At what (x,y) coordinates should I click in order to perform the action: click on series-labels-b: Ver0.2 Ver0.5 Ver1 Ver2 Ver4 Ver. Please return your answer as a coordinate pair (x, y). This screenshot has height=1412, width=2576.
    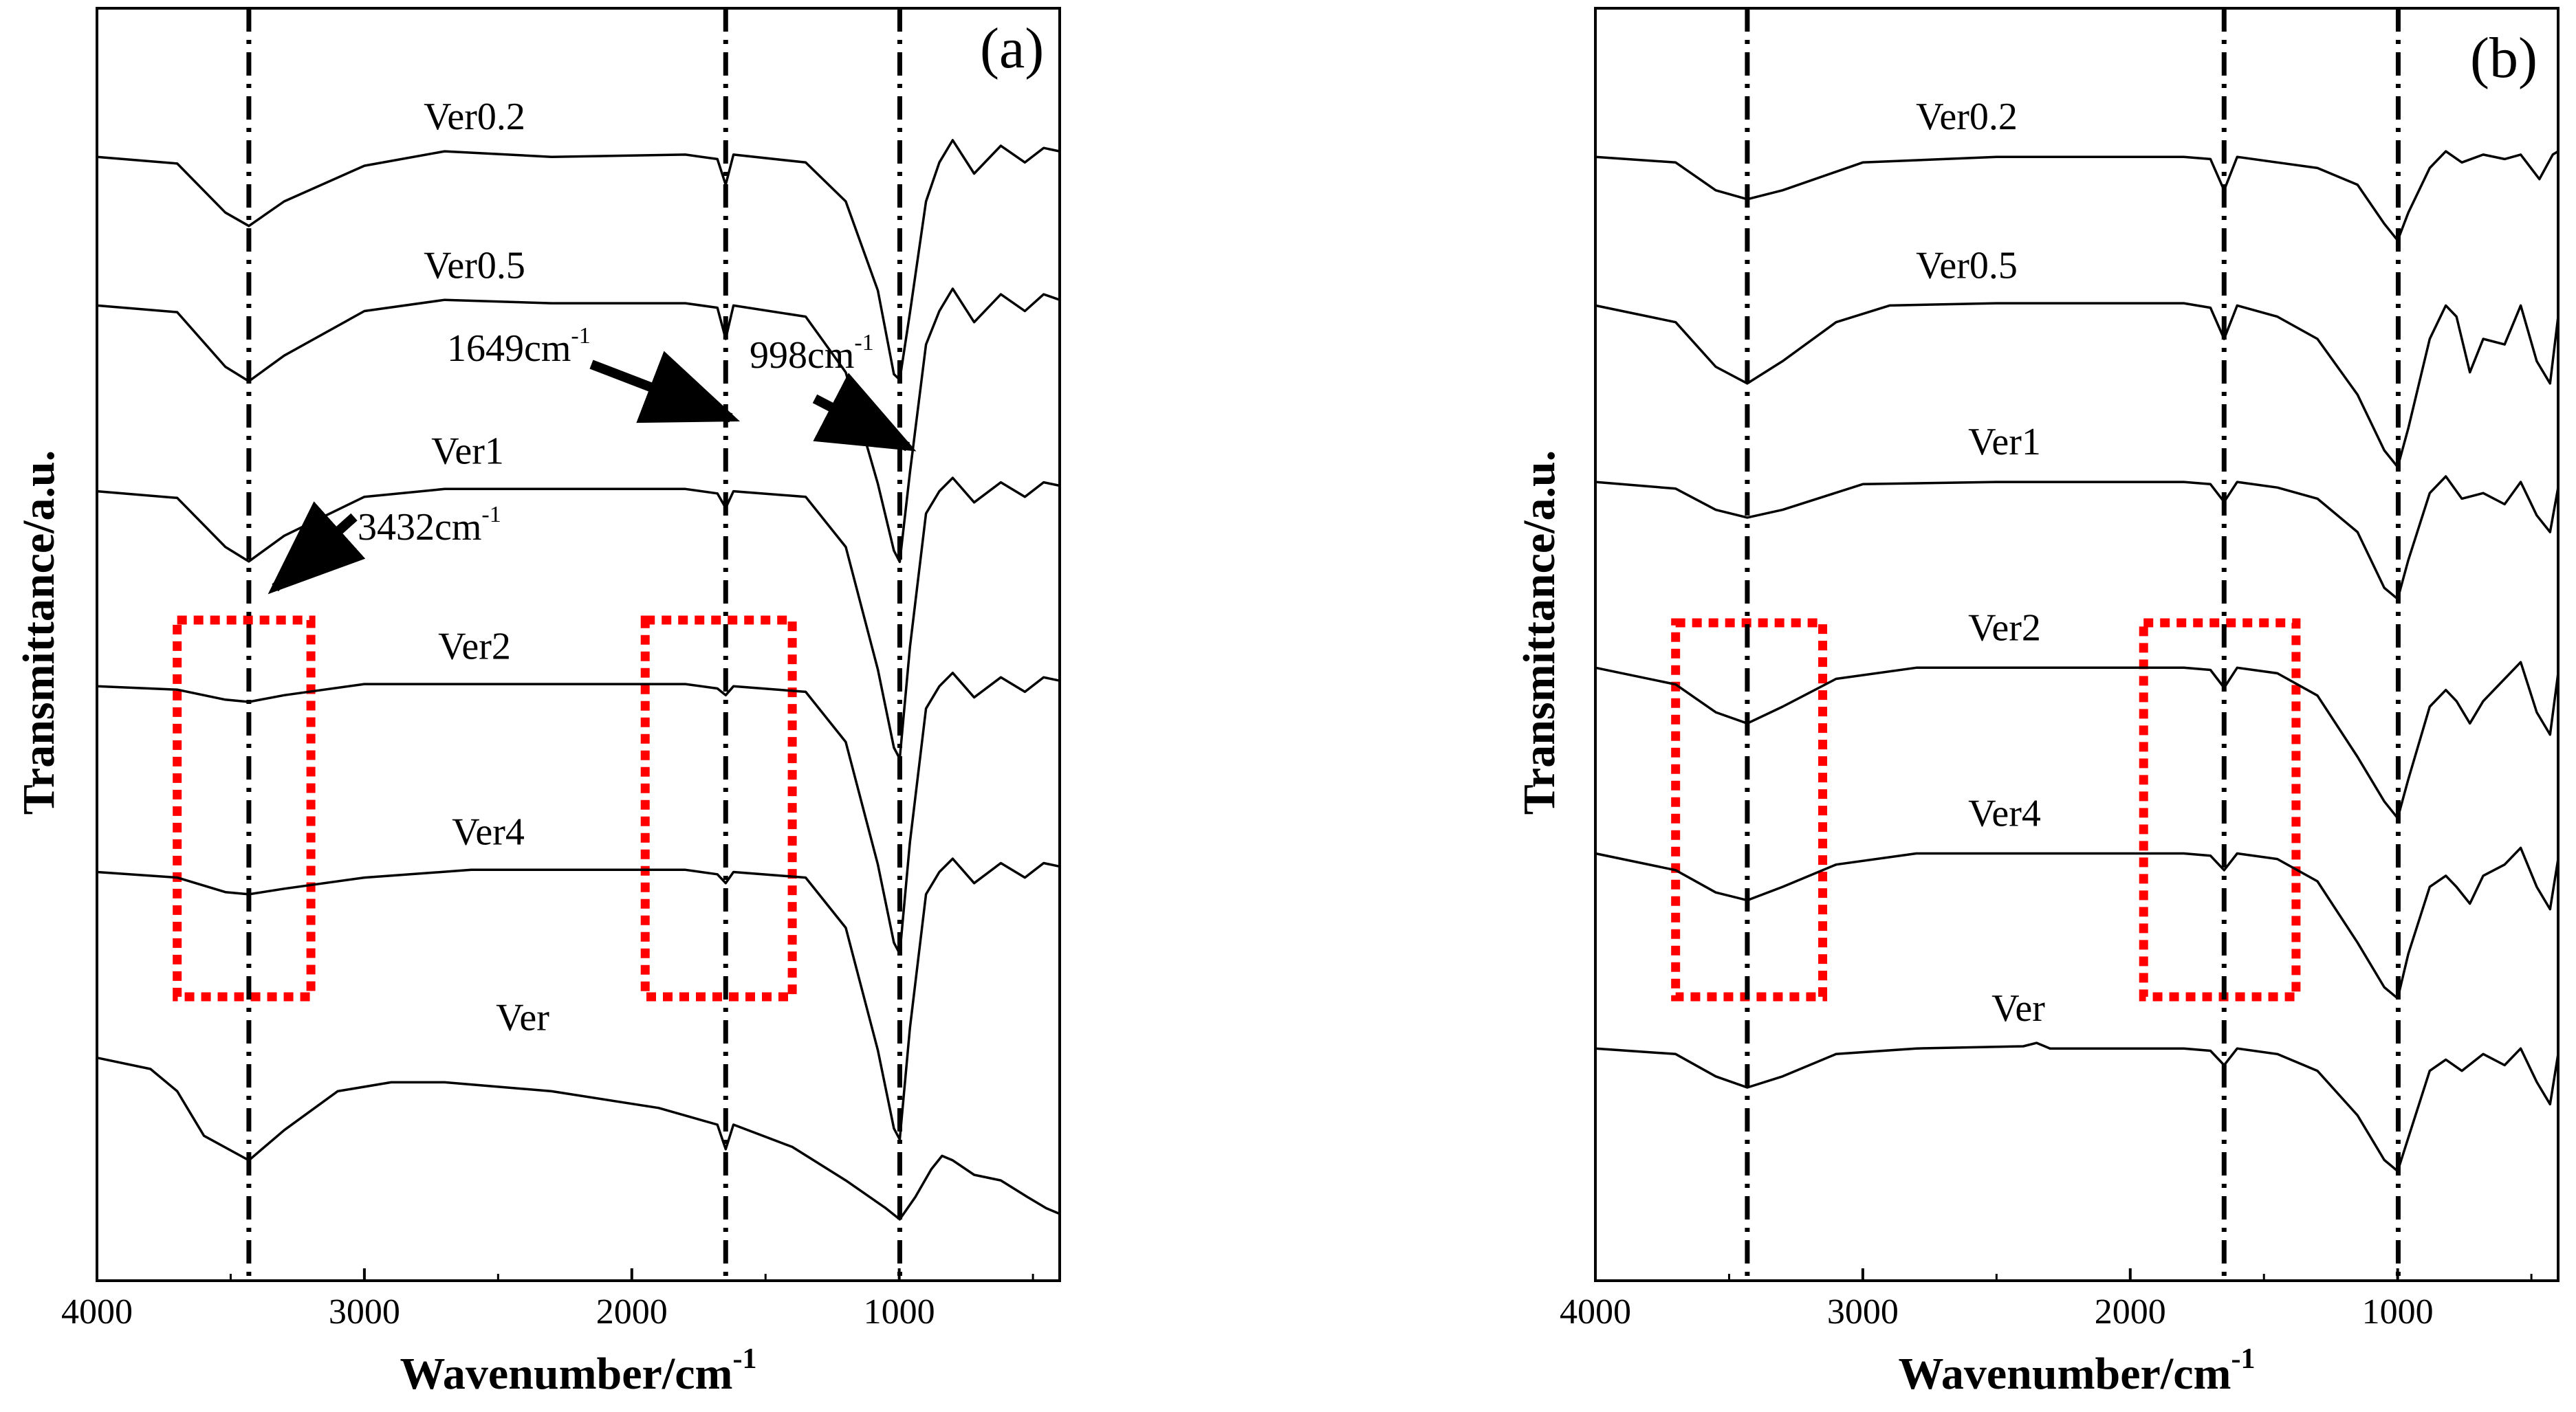
    Looking at the image, I should click on (1980, 563).